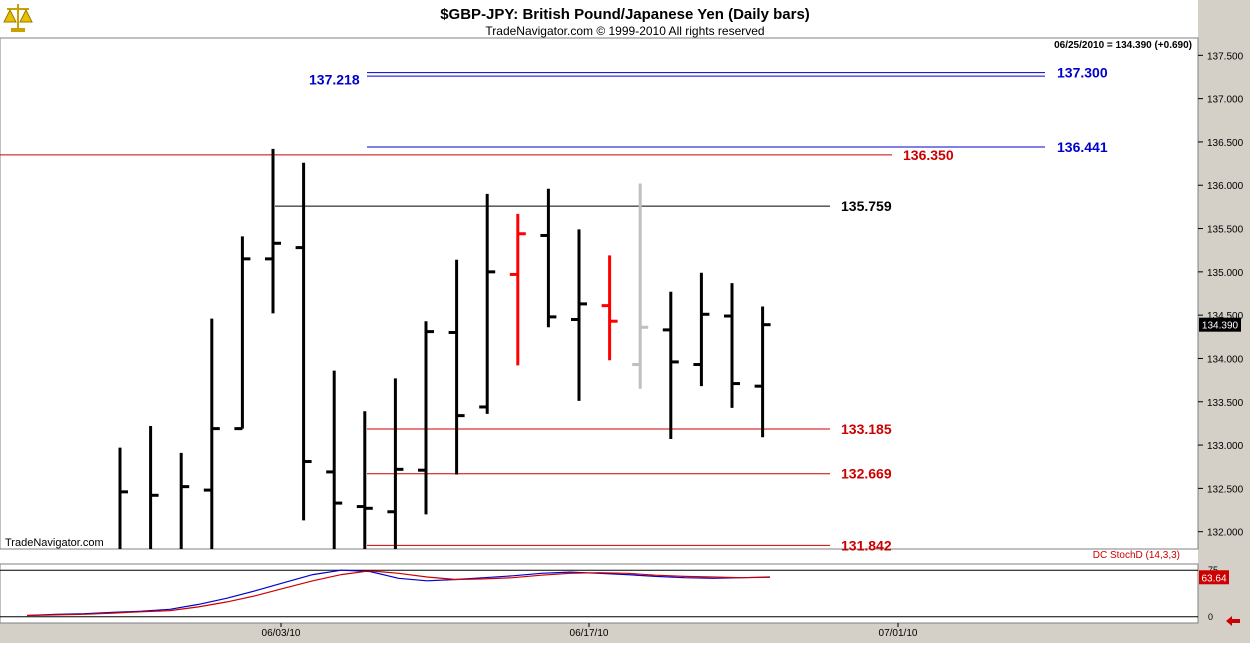 Image resolution: width=1250 pixels, height=648 pixels. I want to click on stoch-label: DC StochD (14,3,3), so click(1136, 555).